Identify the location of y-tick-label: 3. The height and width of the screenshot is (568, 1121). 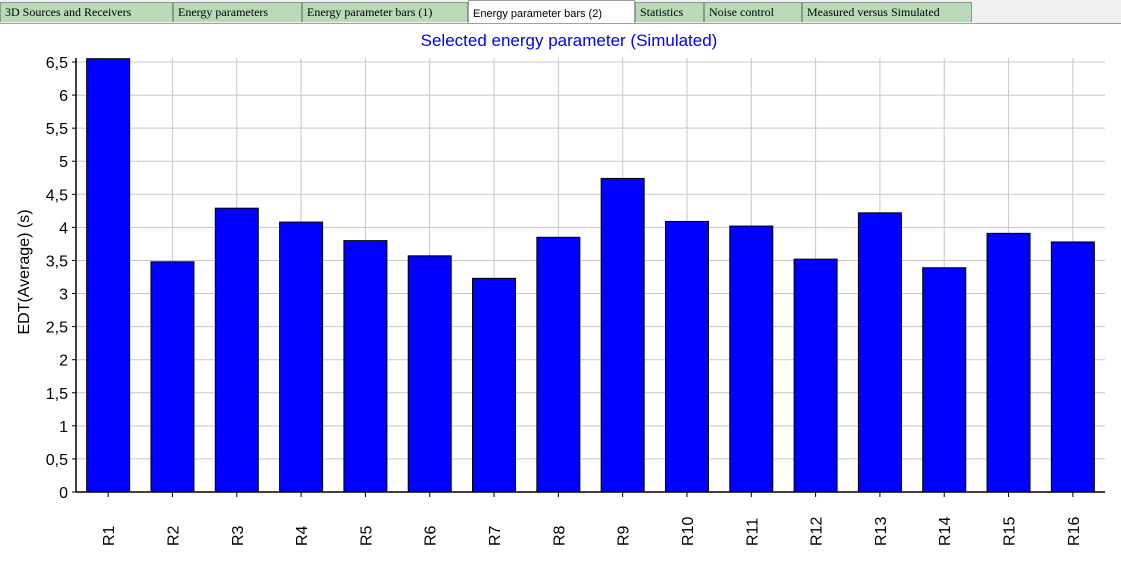
(63, 295).